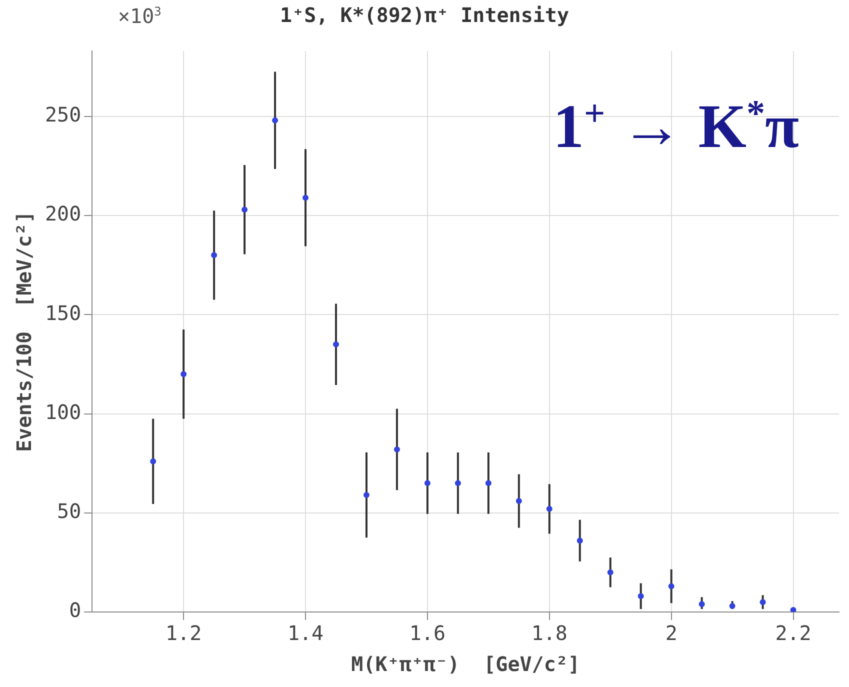  What do you see at coordinates (63, 214) in the screenshot?
I see `y-tick-label: 200` at bounding box center [63, 214].